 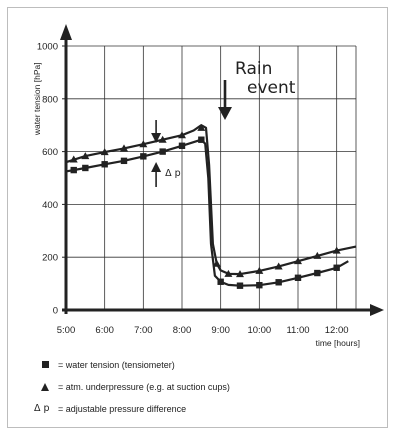 What do you see at coordinates (50, 258) in the screenshot?
I see `y-tick-label: 200` at bounding box center [50, 258].